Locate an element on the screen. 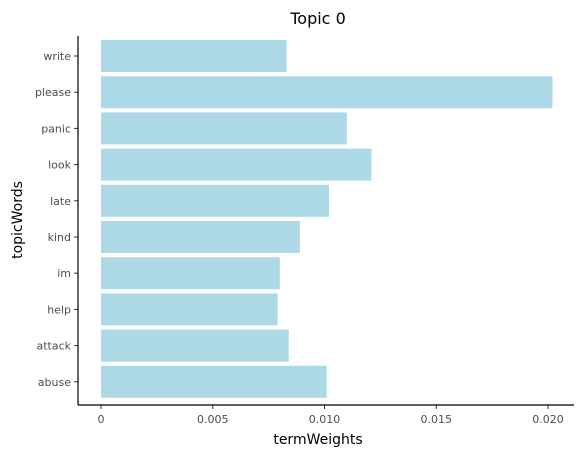  bar-look is located at coordinates (236, 165).